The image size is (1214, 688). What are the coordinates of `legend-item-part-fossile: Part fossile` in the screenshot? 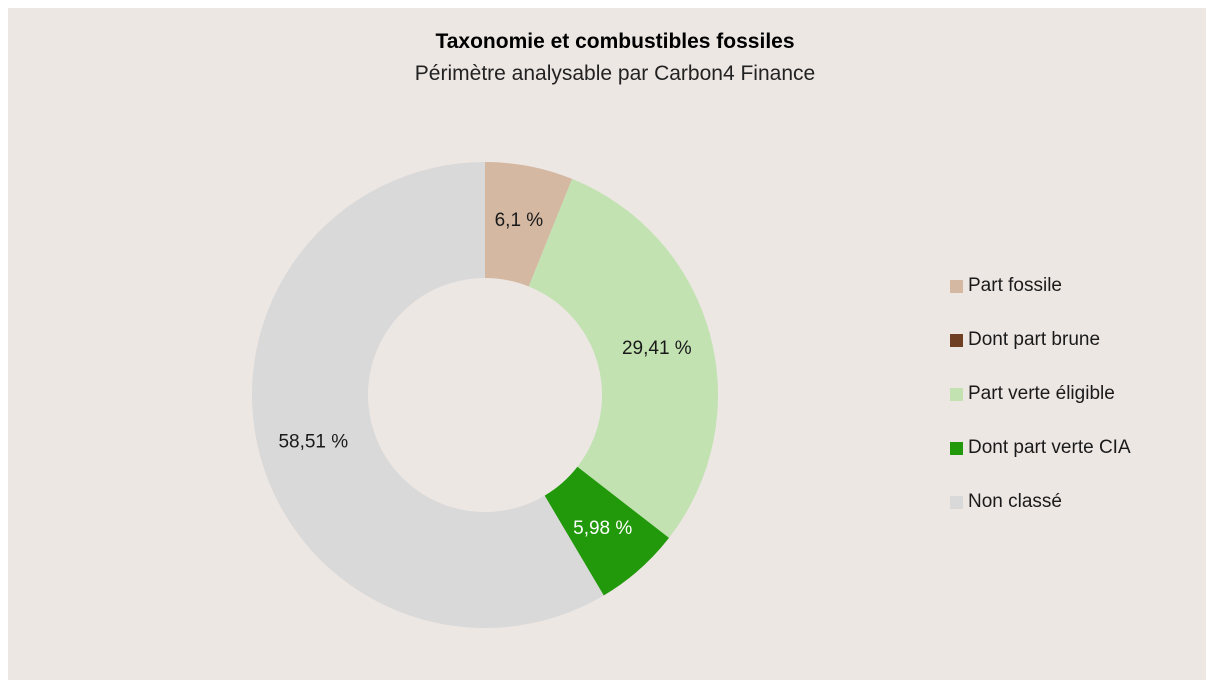 It's located at (1040, 286).